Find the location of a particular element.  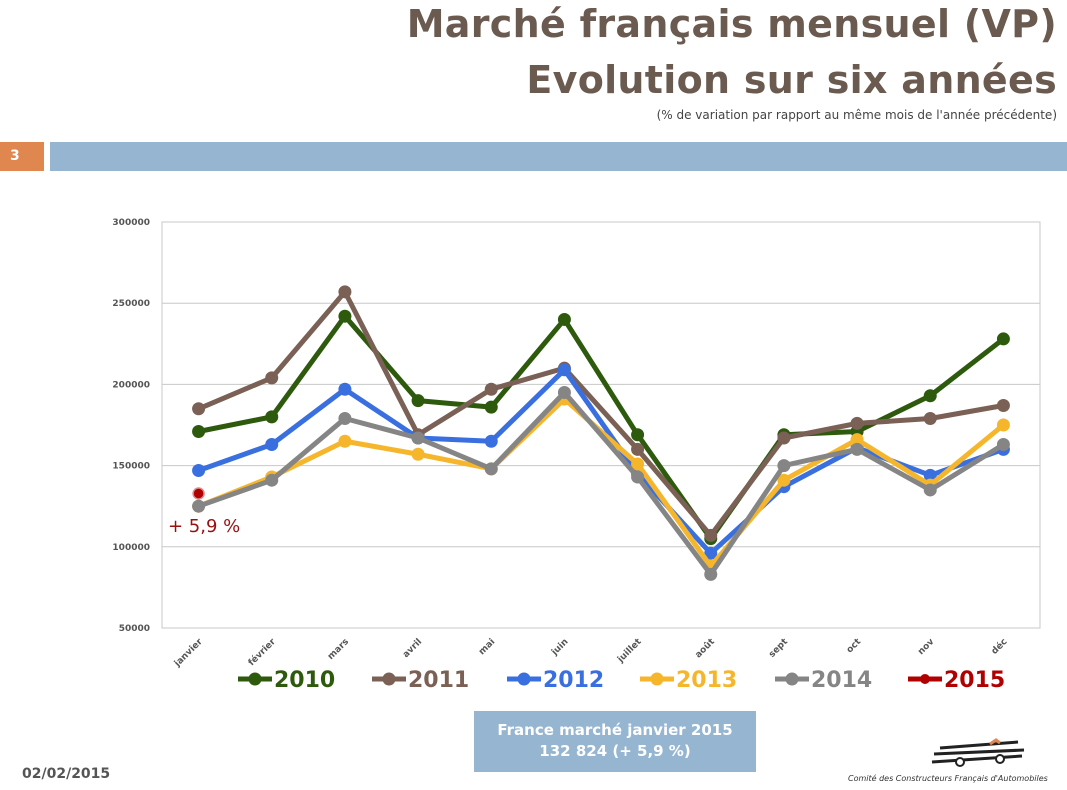

x-tick-label: janvier is located at coordinates (188, 653).